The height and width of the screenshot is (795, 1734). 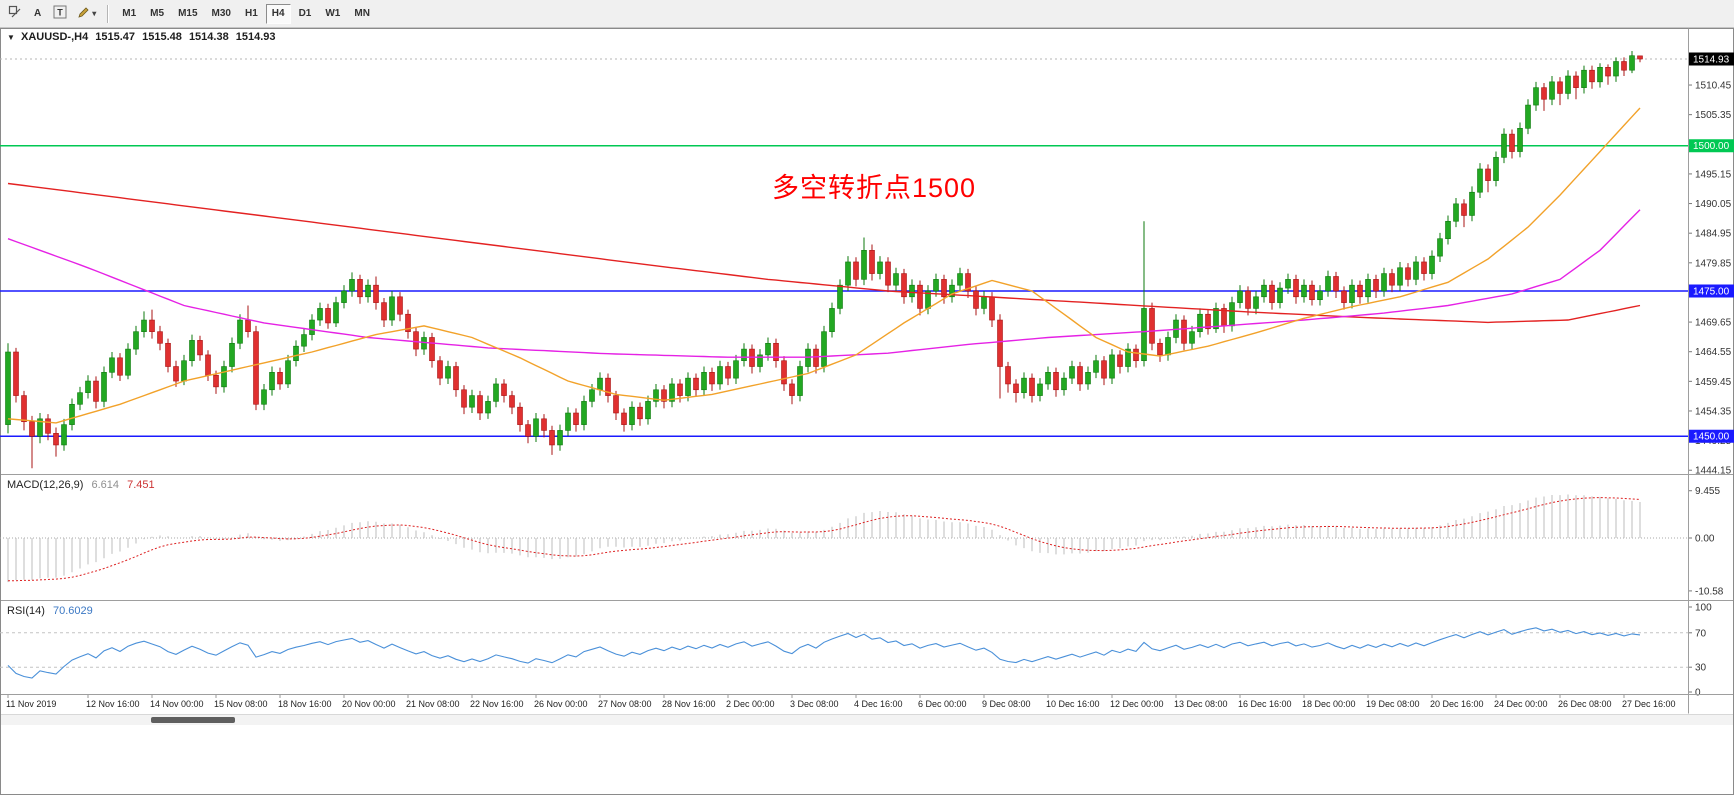 What do you see at coordinates (689, 704) in the screenshot?
I see `svg-text: 28 Nov 16:00` at bounding box center [689, 704].